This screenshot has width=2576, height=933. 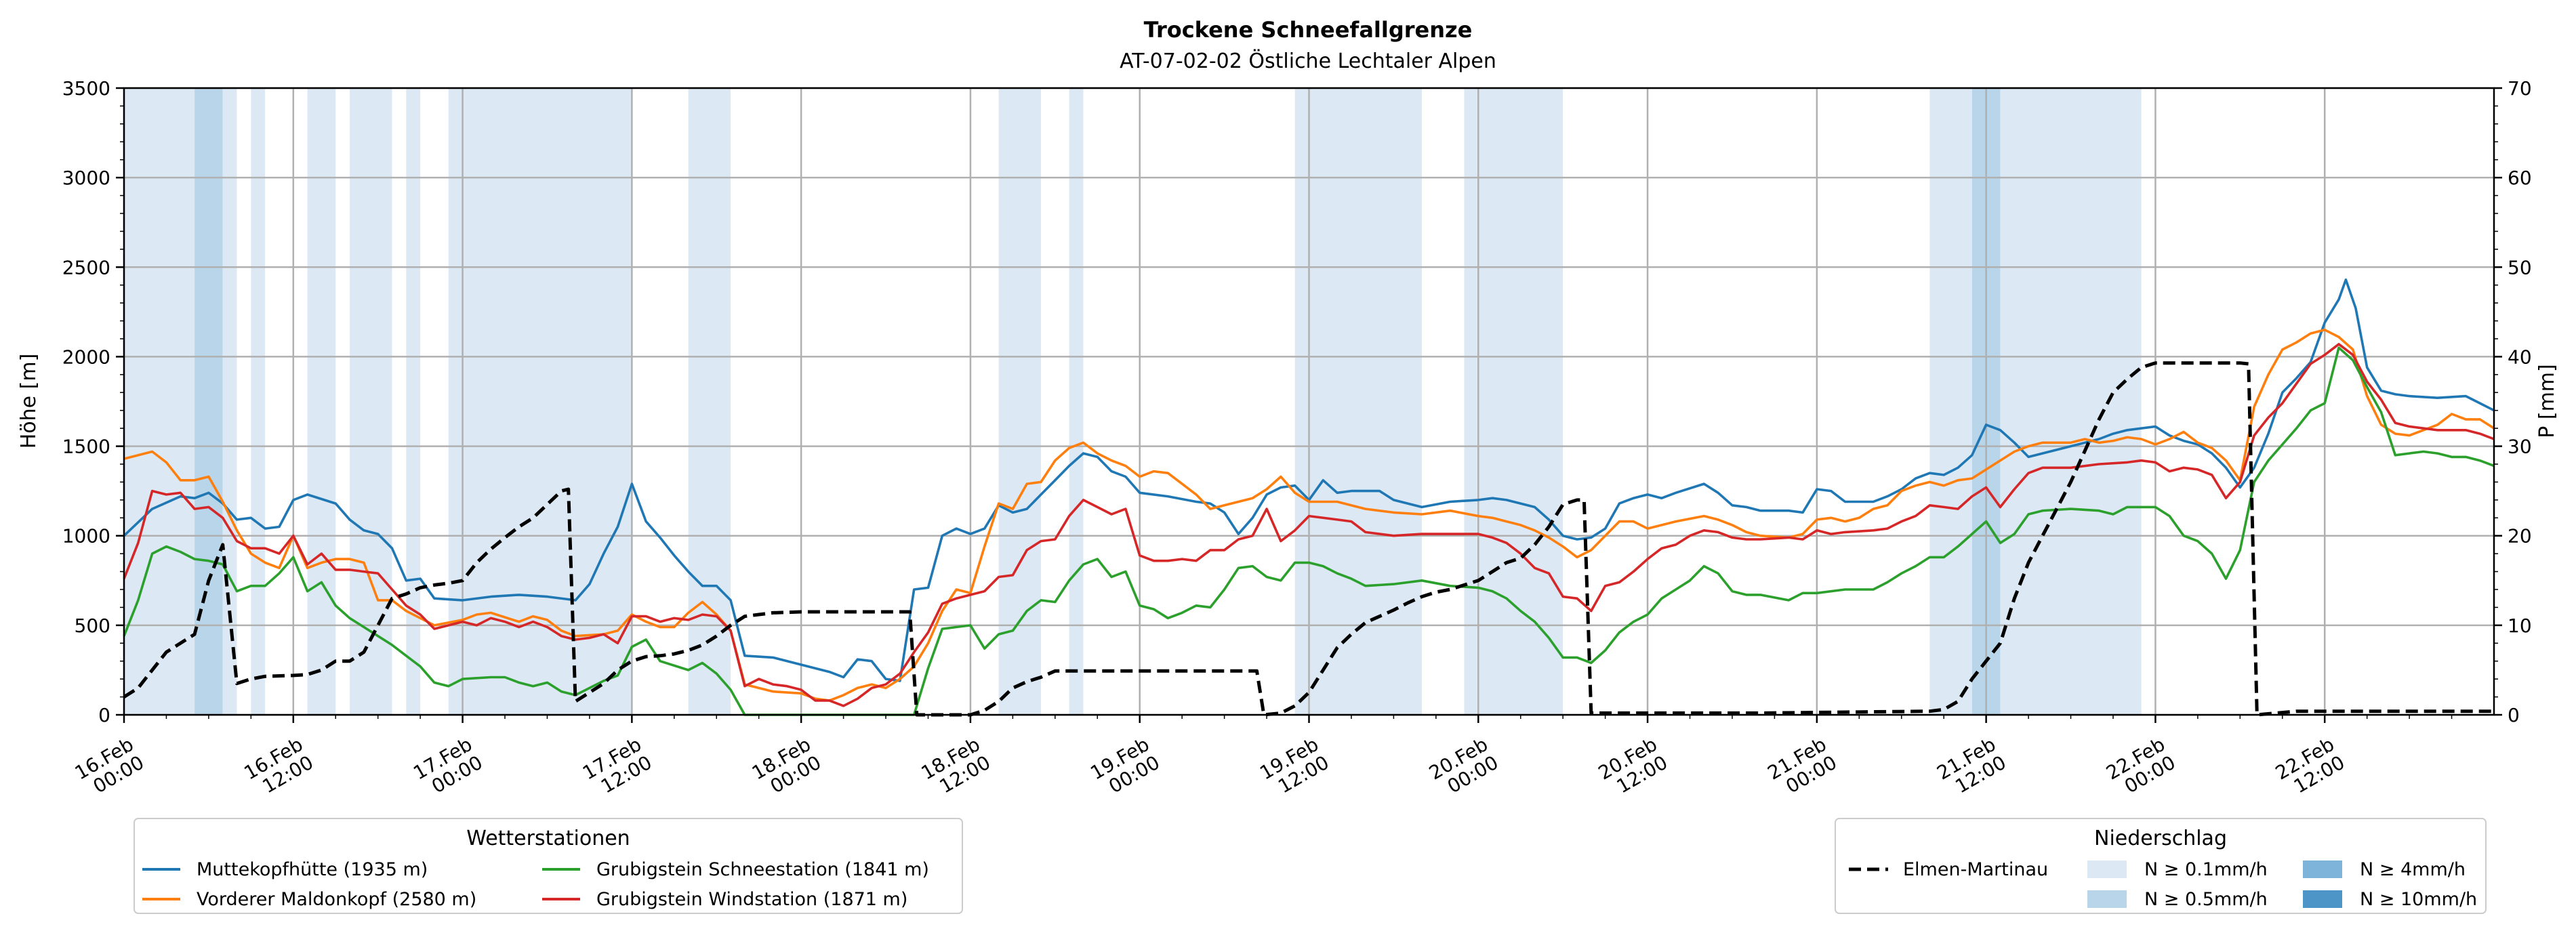 I want to click on x-tick-label: 19.Feb12:00, so click(x=1294, y=767).